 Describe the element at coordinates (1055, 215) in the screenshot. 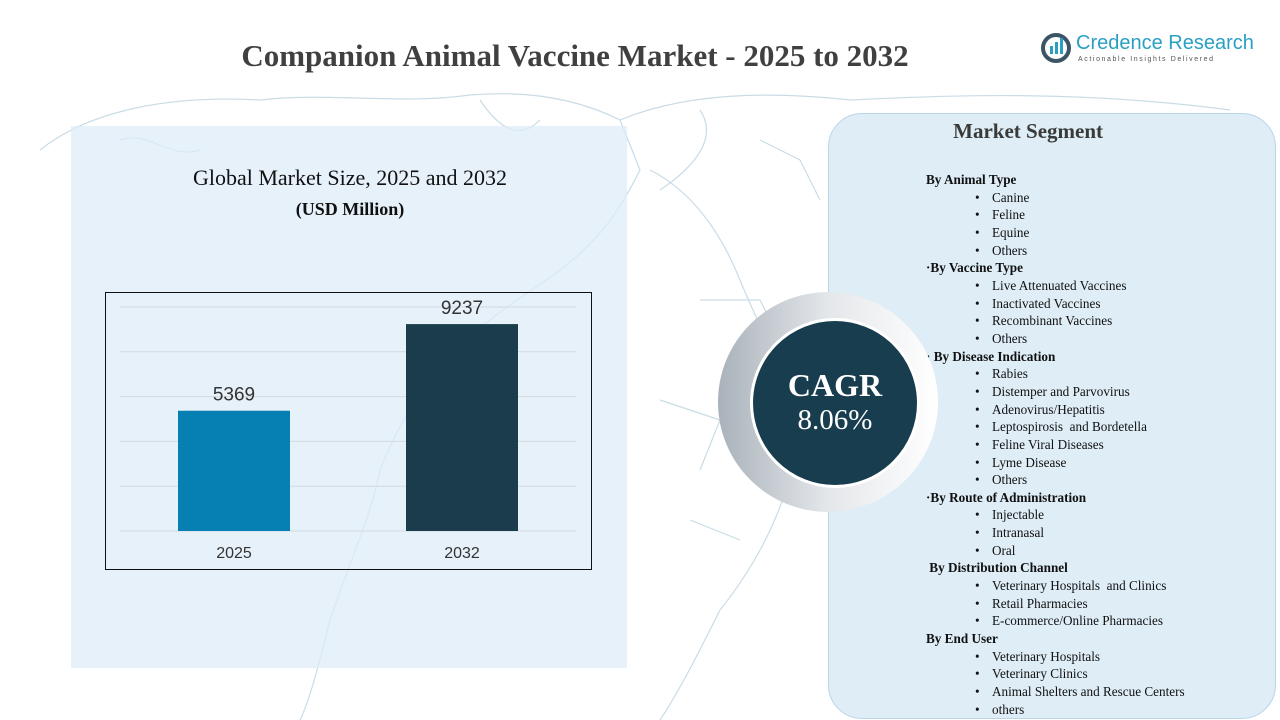

I see `segment-item: • Feline` at that location.